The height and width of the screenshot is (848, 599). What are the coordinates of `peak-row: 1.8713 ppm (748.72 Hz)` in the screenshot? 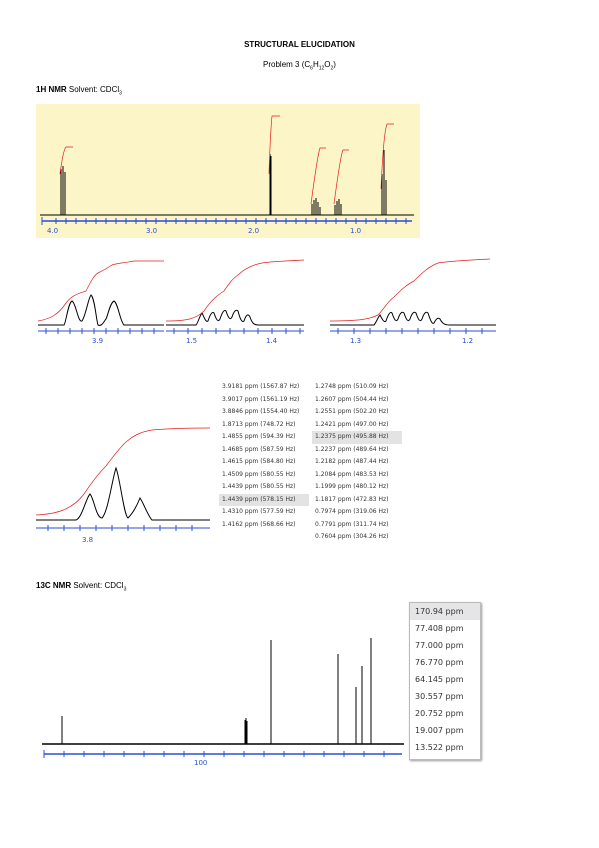 It's located at (259, 424).